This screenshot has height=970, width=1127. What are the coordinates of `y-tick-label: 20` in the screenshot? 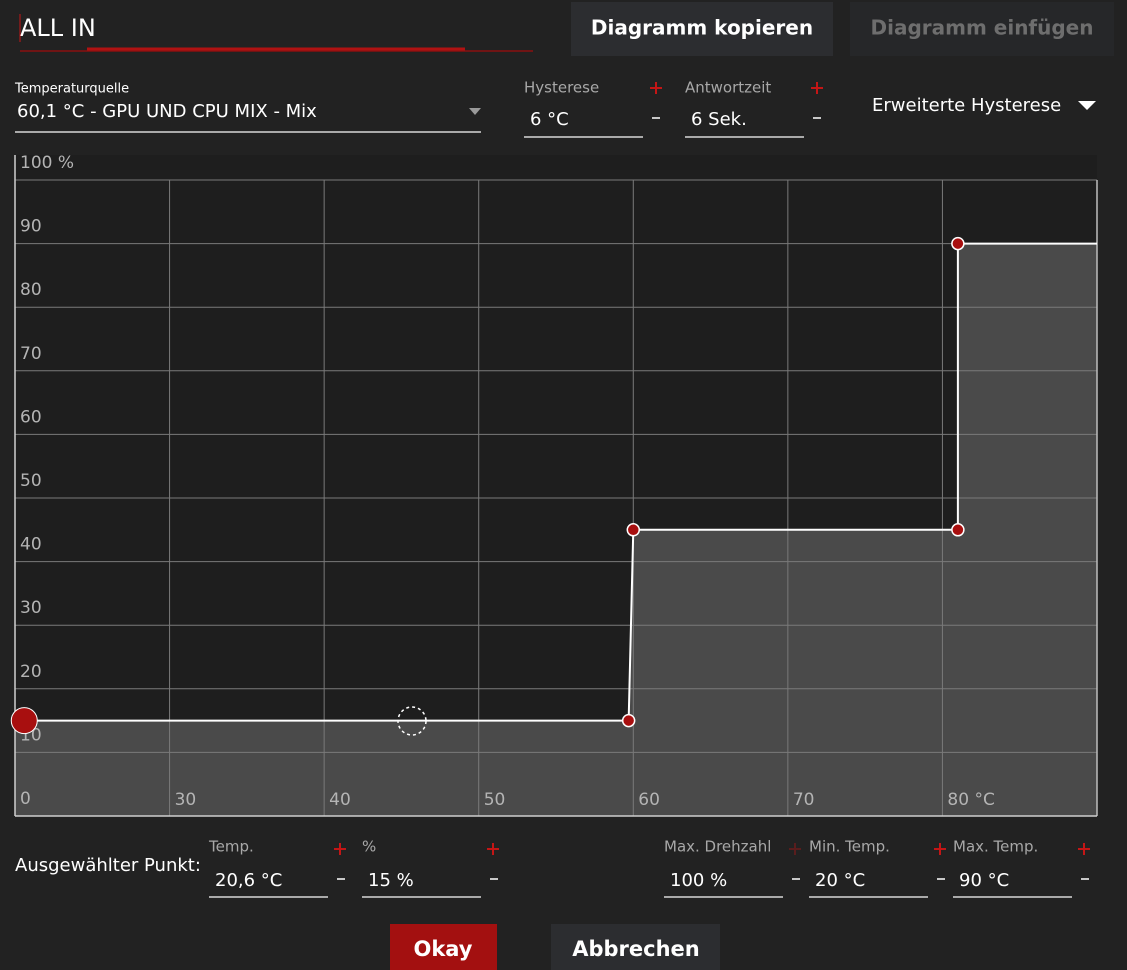 It's located at (31, 672).